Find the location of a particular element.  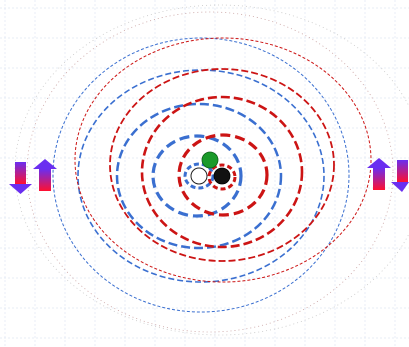

white-dot-icon is located at coordinates (199, 176).